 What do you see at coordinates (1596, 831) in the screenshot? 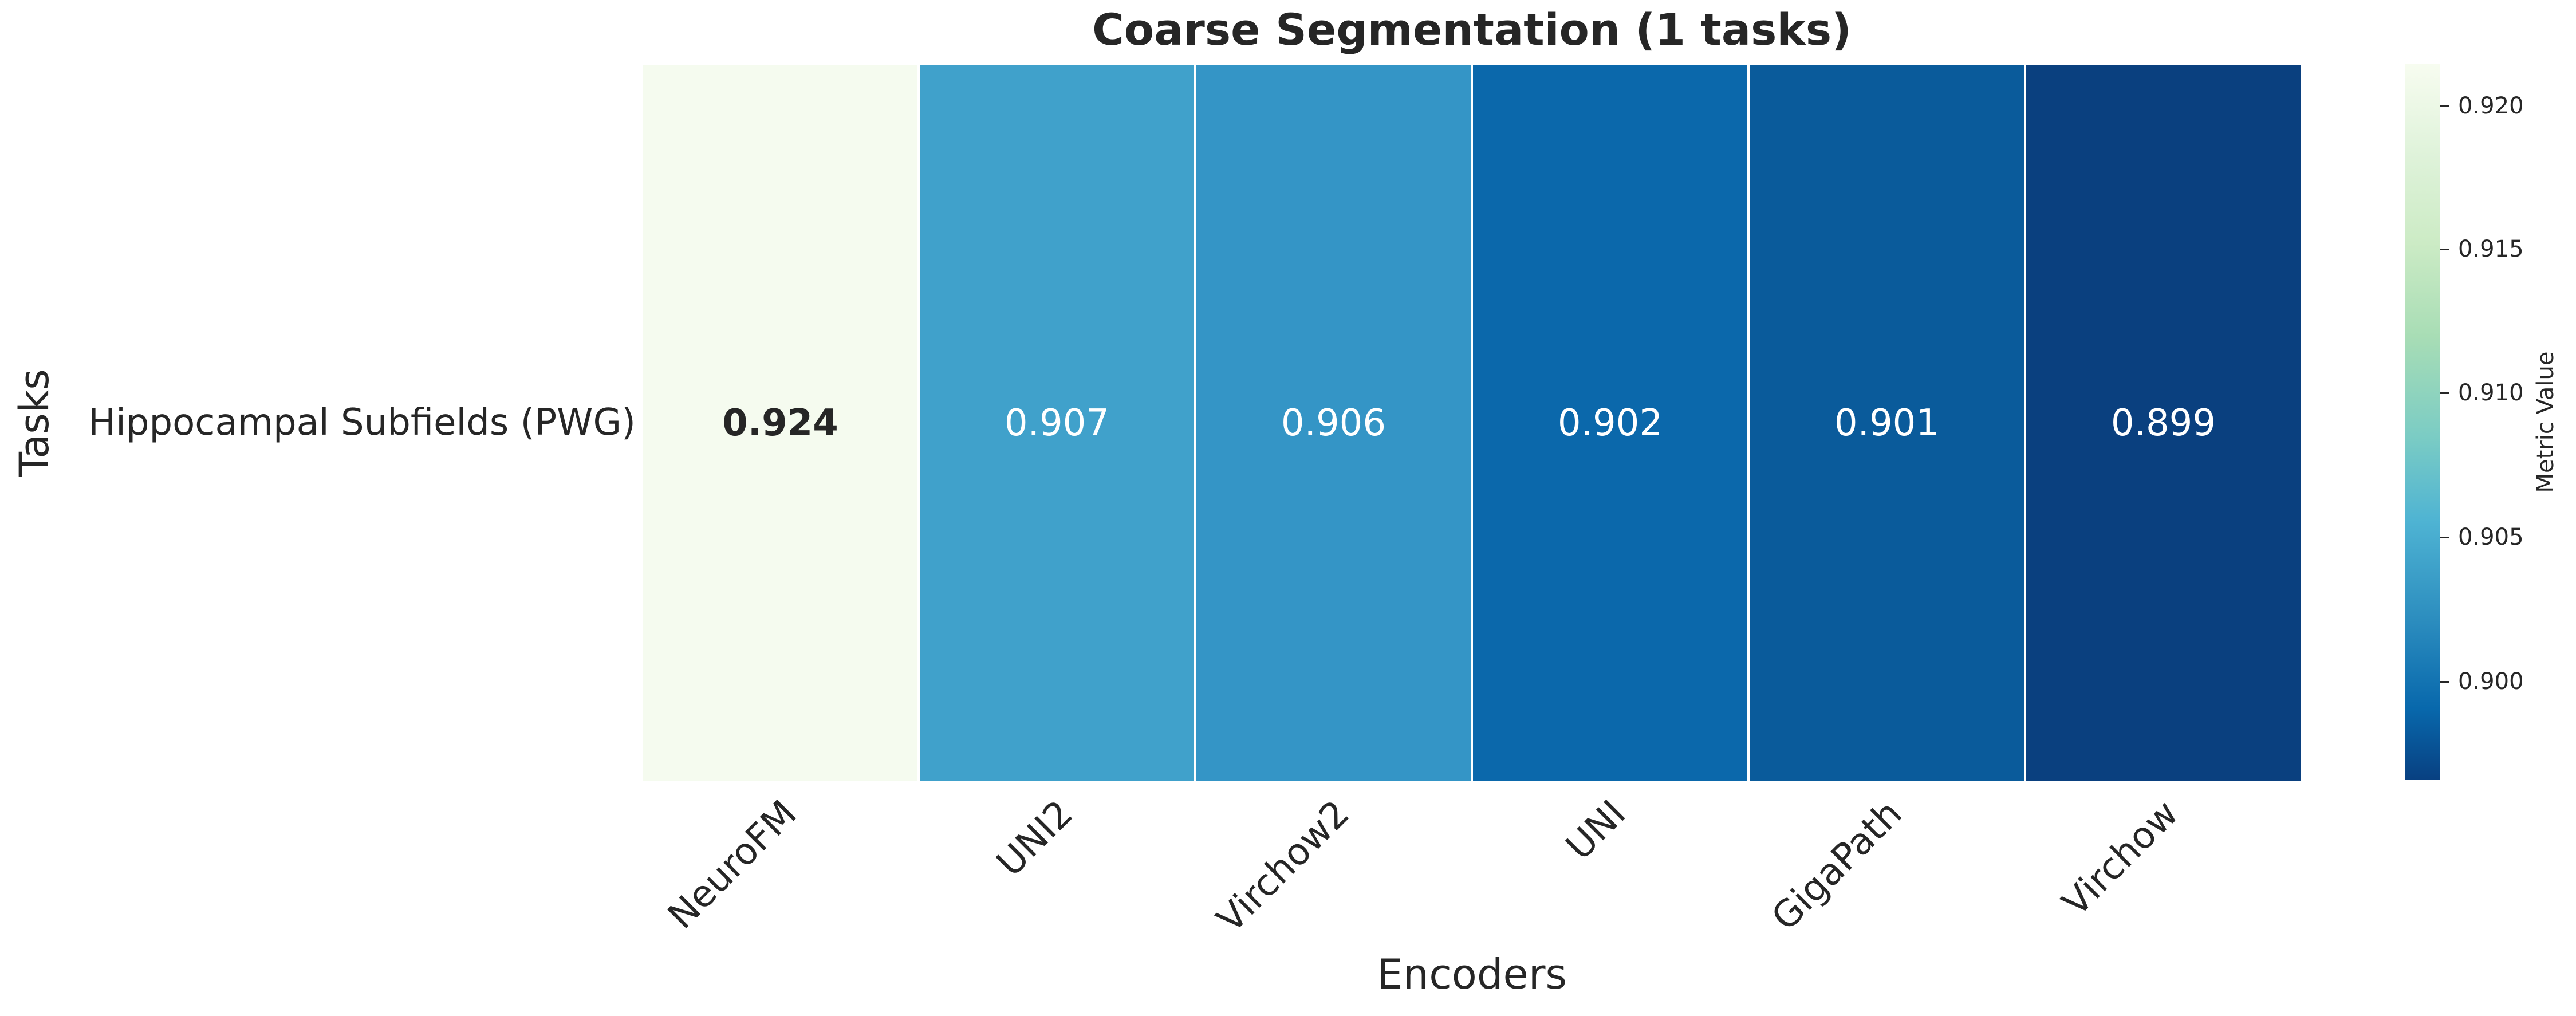
I see `x-tick-label: UNI` at bounding box center [1596, 831].